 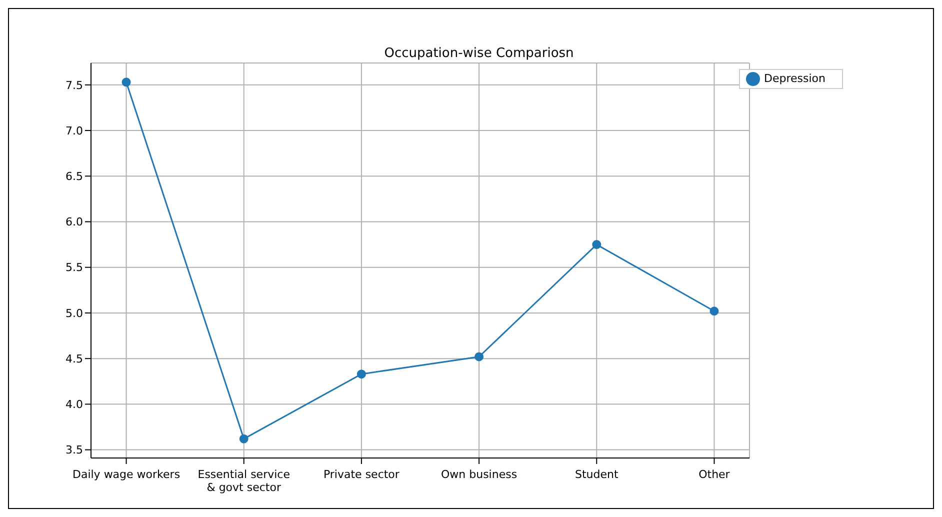 I want to click on x-tick-label: Private sector, so click(x=361, y=474).